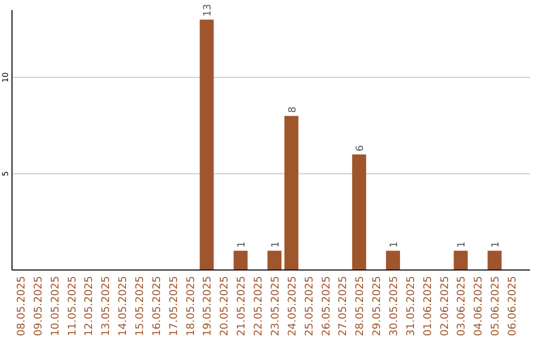 This screenshot has width=540, height=340. Describe the element at coordinates (123, 306) in the screenshot. I see `x-tick-label: 14.05.2025` at that location.